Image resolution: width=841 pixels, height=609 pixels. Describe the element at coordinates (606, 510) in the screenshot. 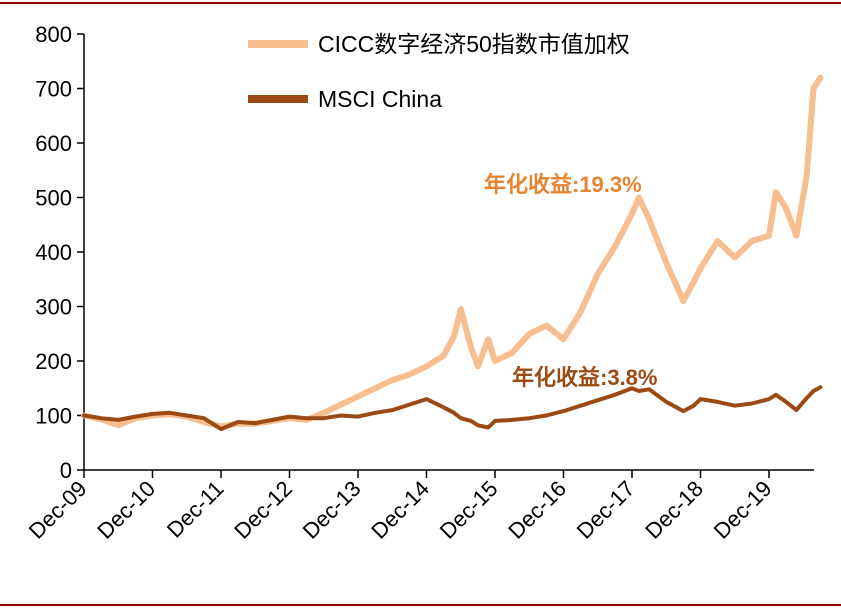

I see `x-tick-label: Dec-17` at that location.